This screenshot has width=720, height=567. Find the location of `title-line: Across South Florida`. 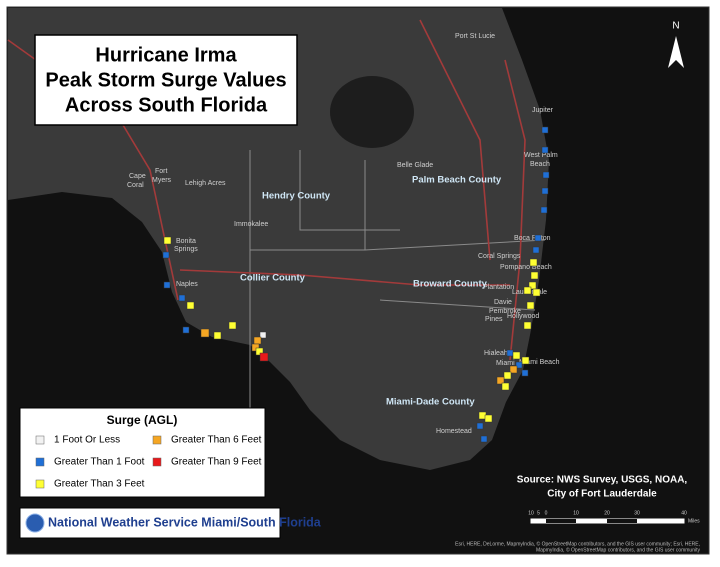

title-line: Across South Florida is located at coordinates (166, 105).